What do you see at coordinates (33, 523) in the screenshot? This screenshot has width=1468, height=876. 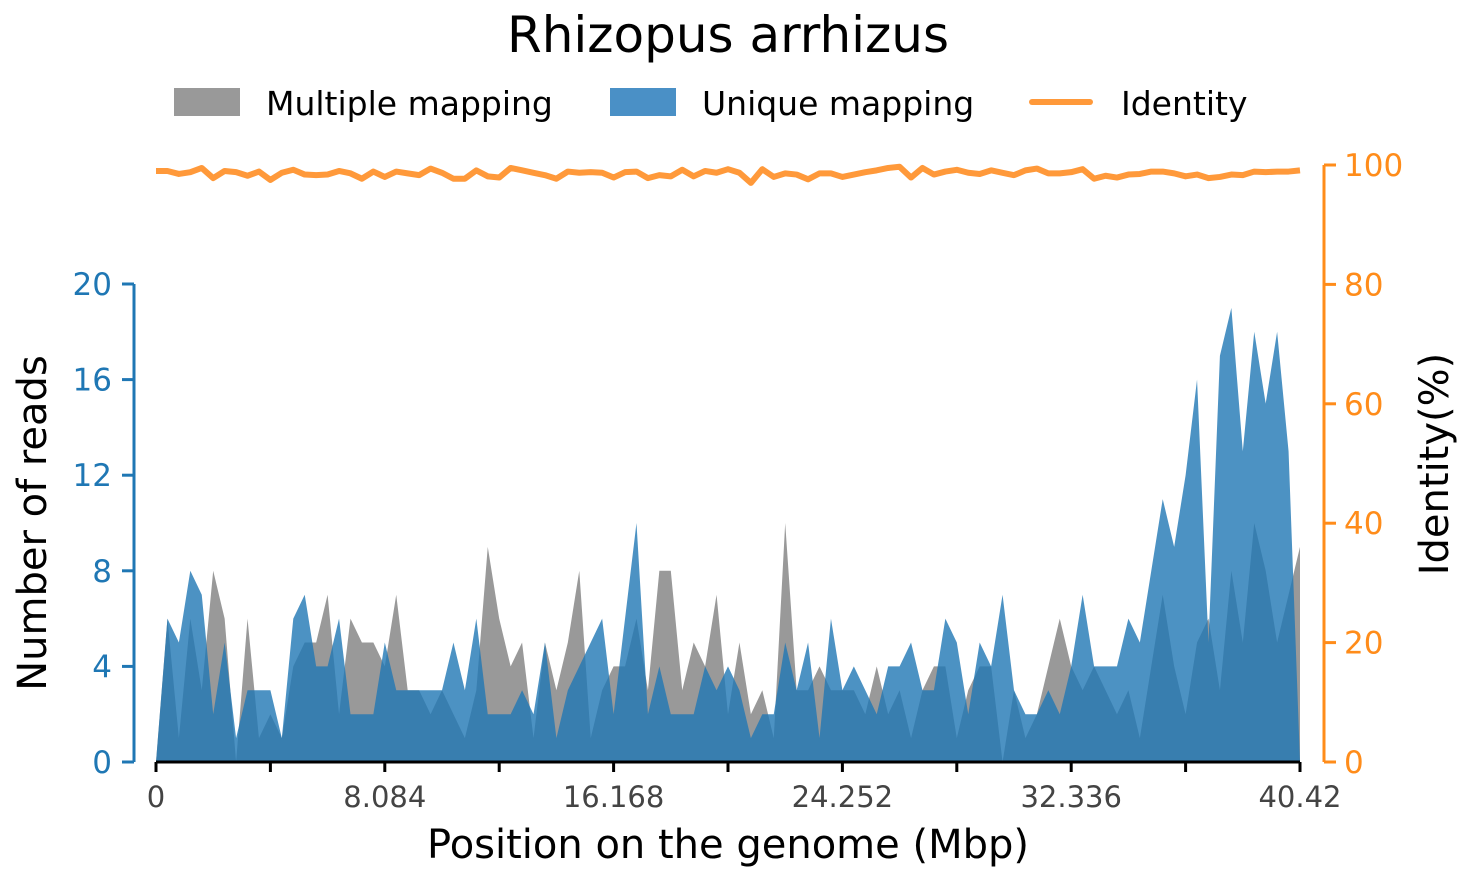 I see `y-axis-label: Number of reads` at bounding box center [33, 523].